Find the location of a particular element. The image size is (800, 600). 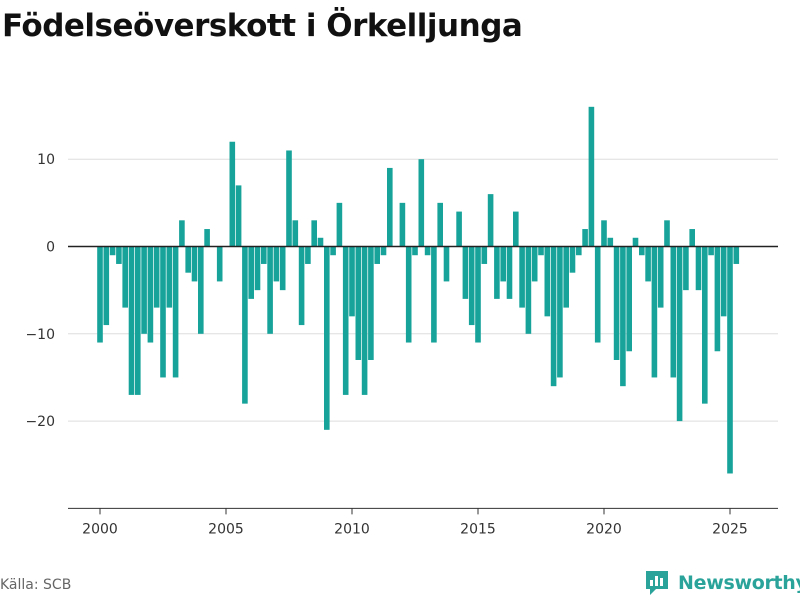

x-tick-label: 2010 is located at coordinates (352, 529).